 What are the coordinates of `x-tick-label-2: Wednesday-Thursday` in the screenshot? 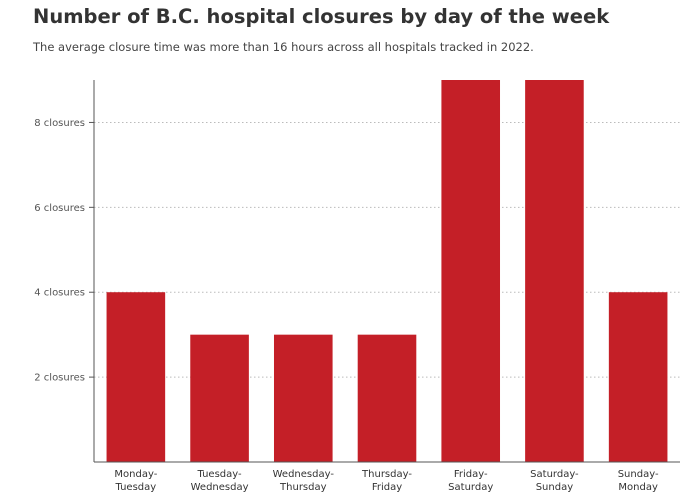 It's located at (304, 481).